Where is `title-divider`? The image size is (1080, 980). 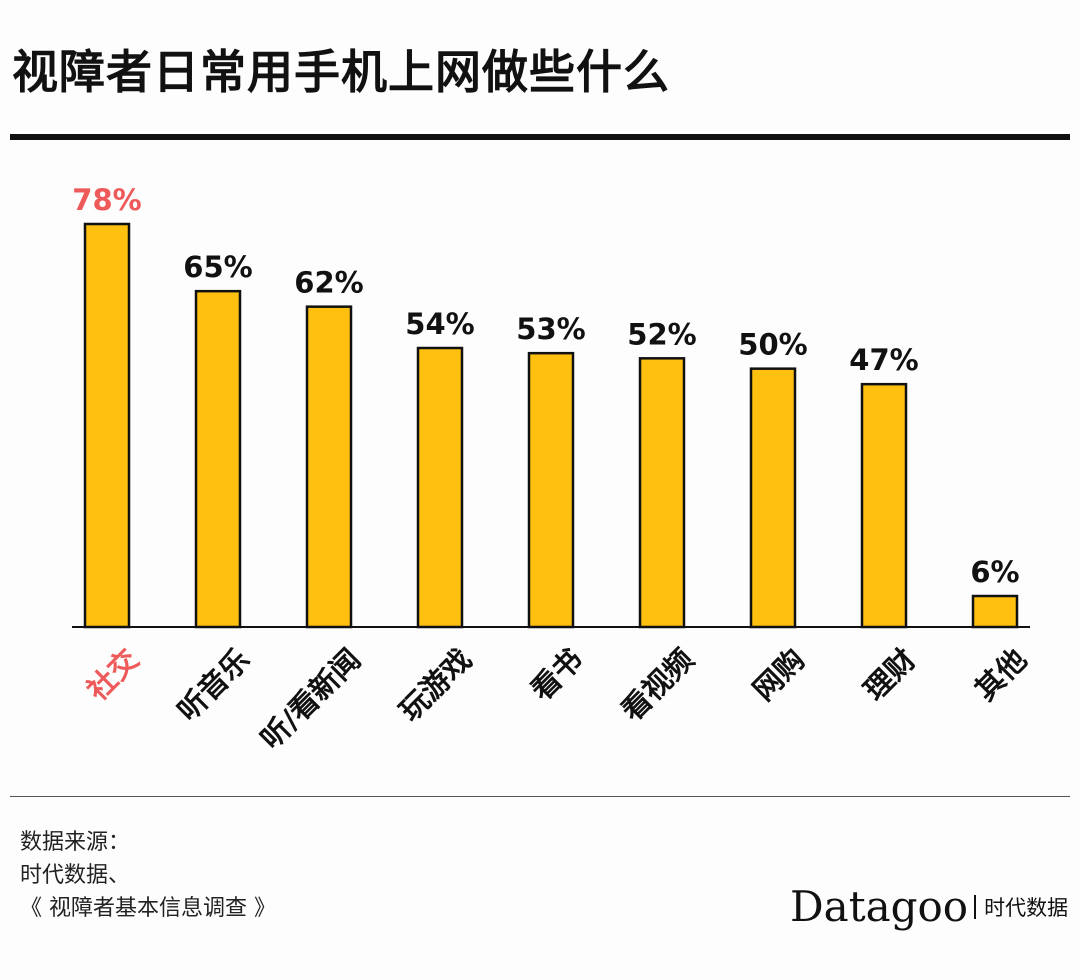 title-divider is located at coordinates (540, 137).